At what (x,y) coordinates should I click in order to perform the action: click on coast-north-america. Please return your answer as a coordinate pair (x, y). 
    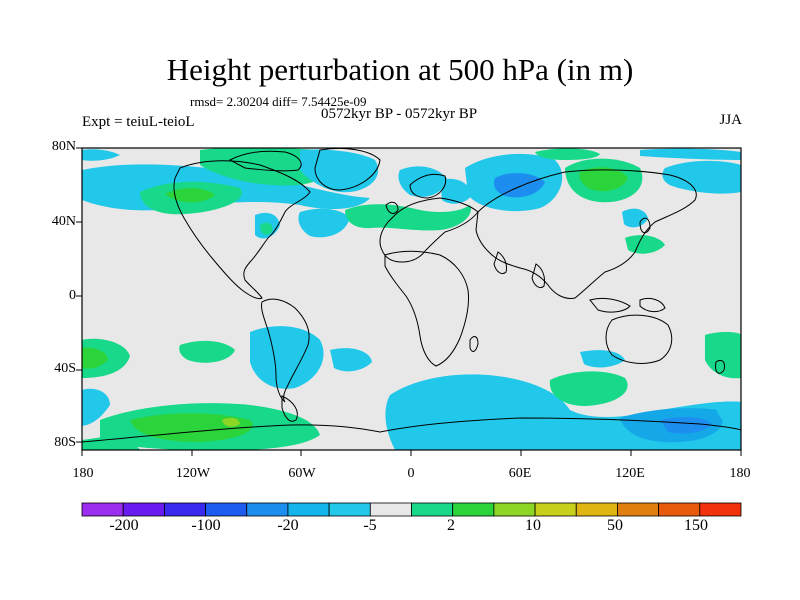
    Looking at the image, I should click on (242, 229).